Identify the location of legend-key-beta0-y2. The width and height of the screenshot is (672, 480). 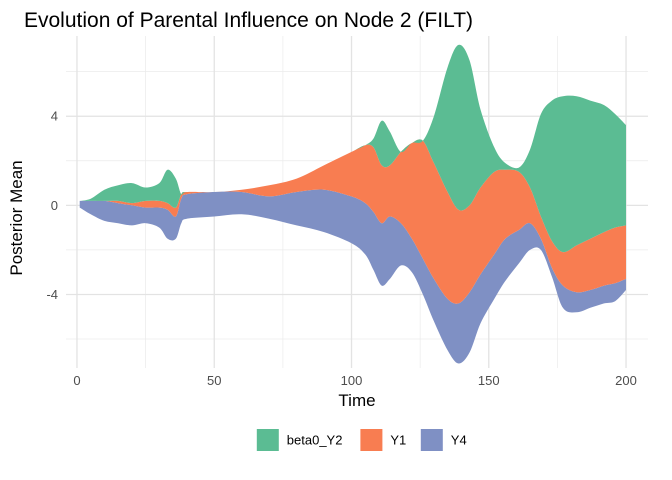
(267, 440).